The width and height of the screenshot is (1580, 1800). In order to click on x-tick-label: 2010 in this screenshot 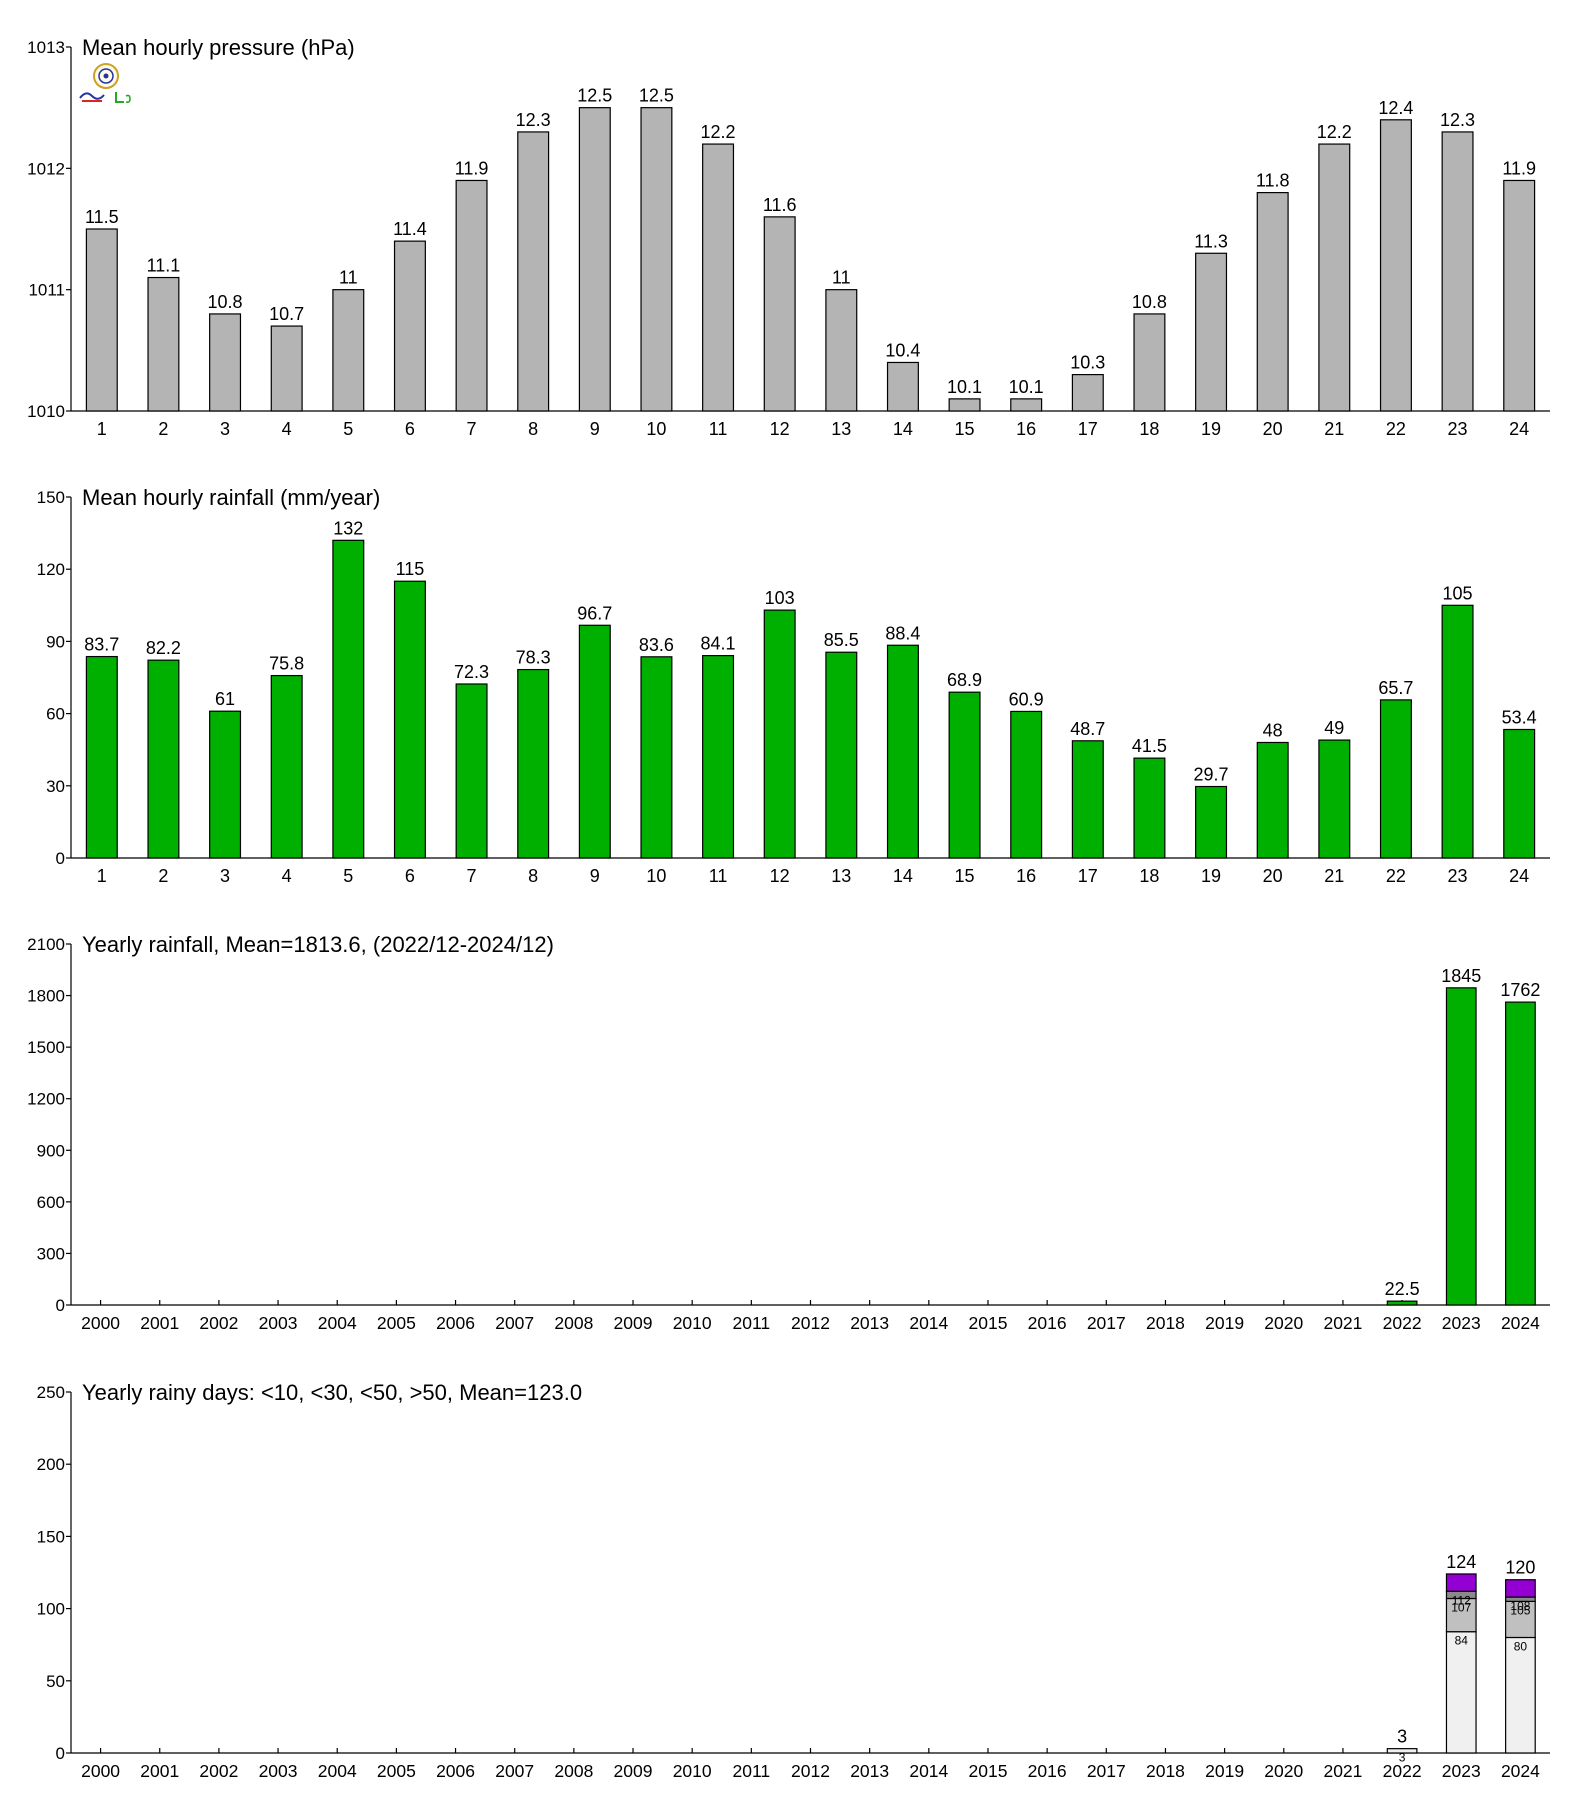, I will do `click(692, 1323)`.